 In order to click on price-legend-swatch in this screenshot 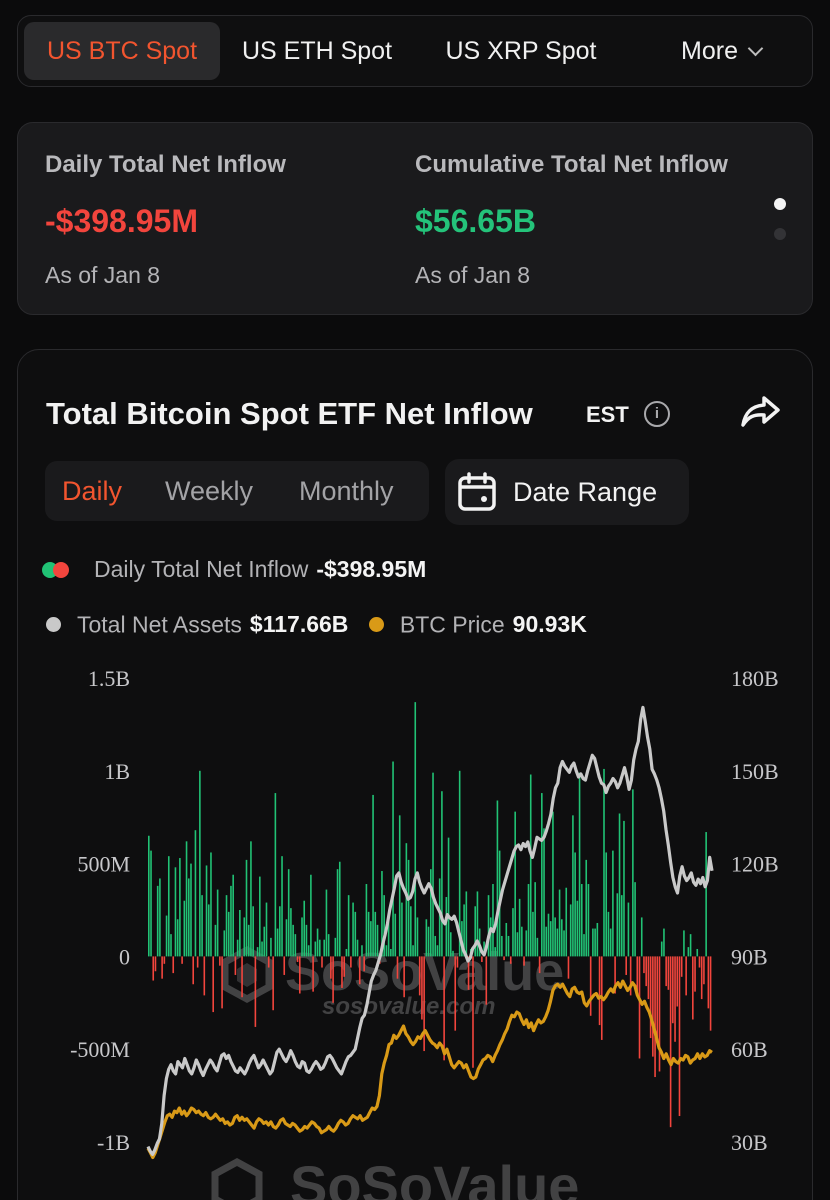, I will do `click(376, 624)`.